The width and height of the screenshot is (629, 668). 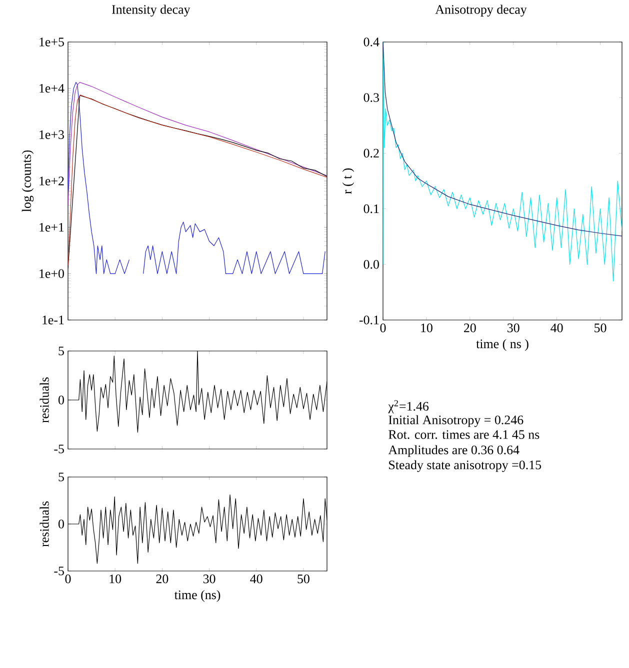 I want to click on y-tick-label: -0.1, so click(x=369, y=320).